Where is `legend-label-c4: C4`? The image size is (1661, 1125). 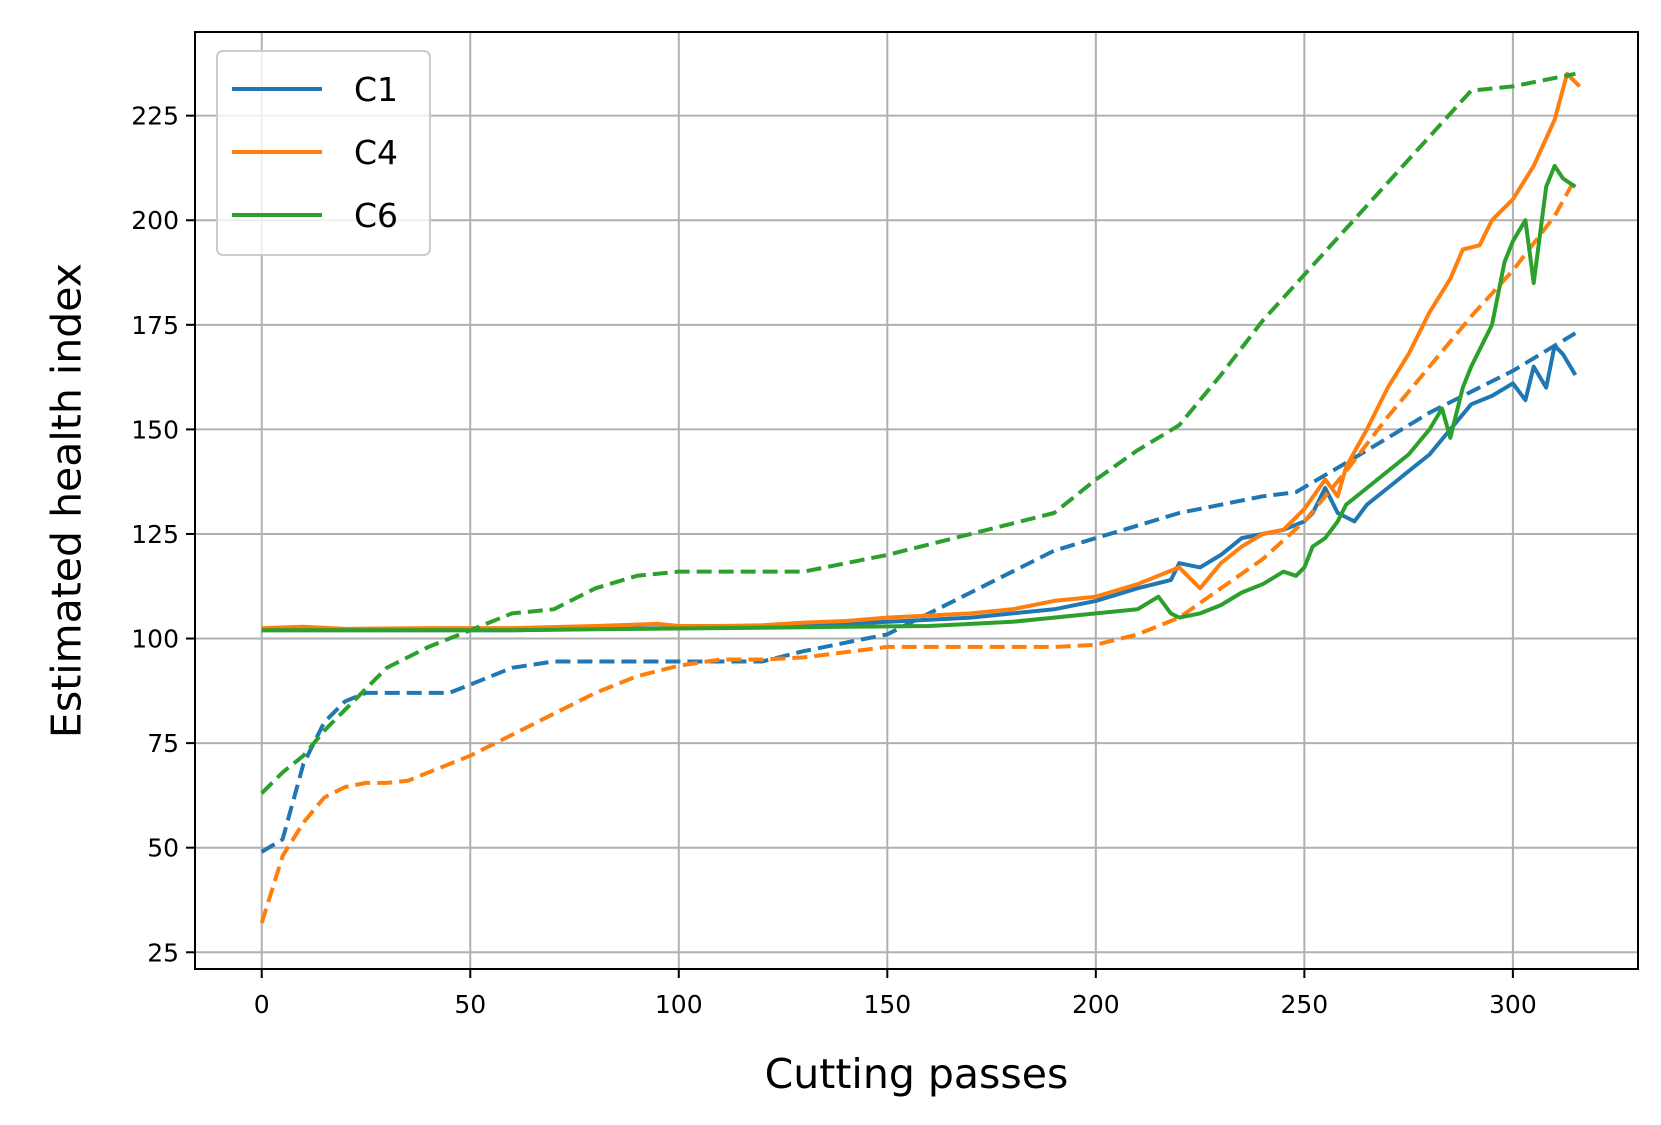 legend-label-c4: C4 is located at coordinates (376, 152).